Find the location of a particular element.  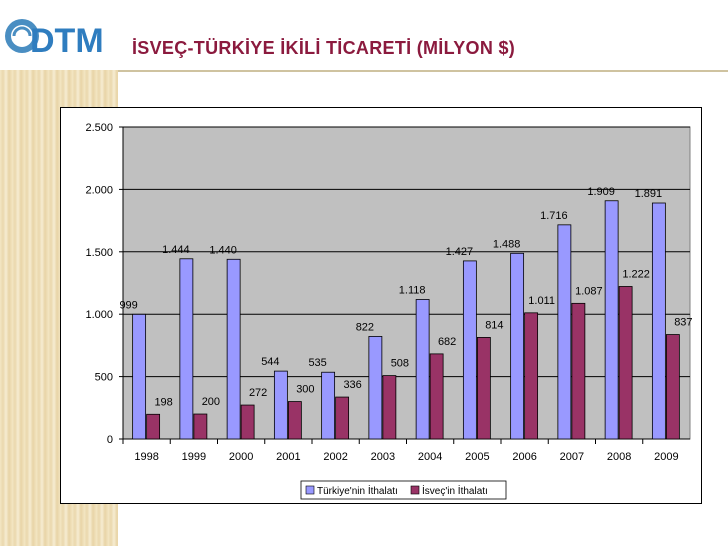

data-label-isvec: 1.087 is located at coordinates (589, 291).